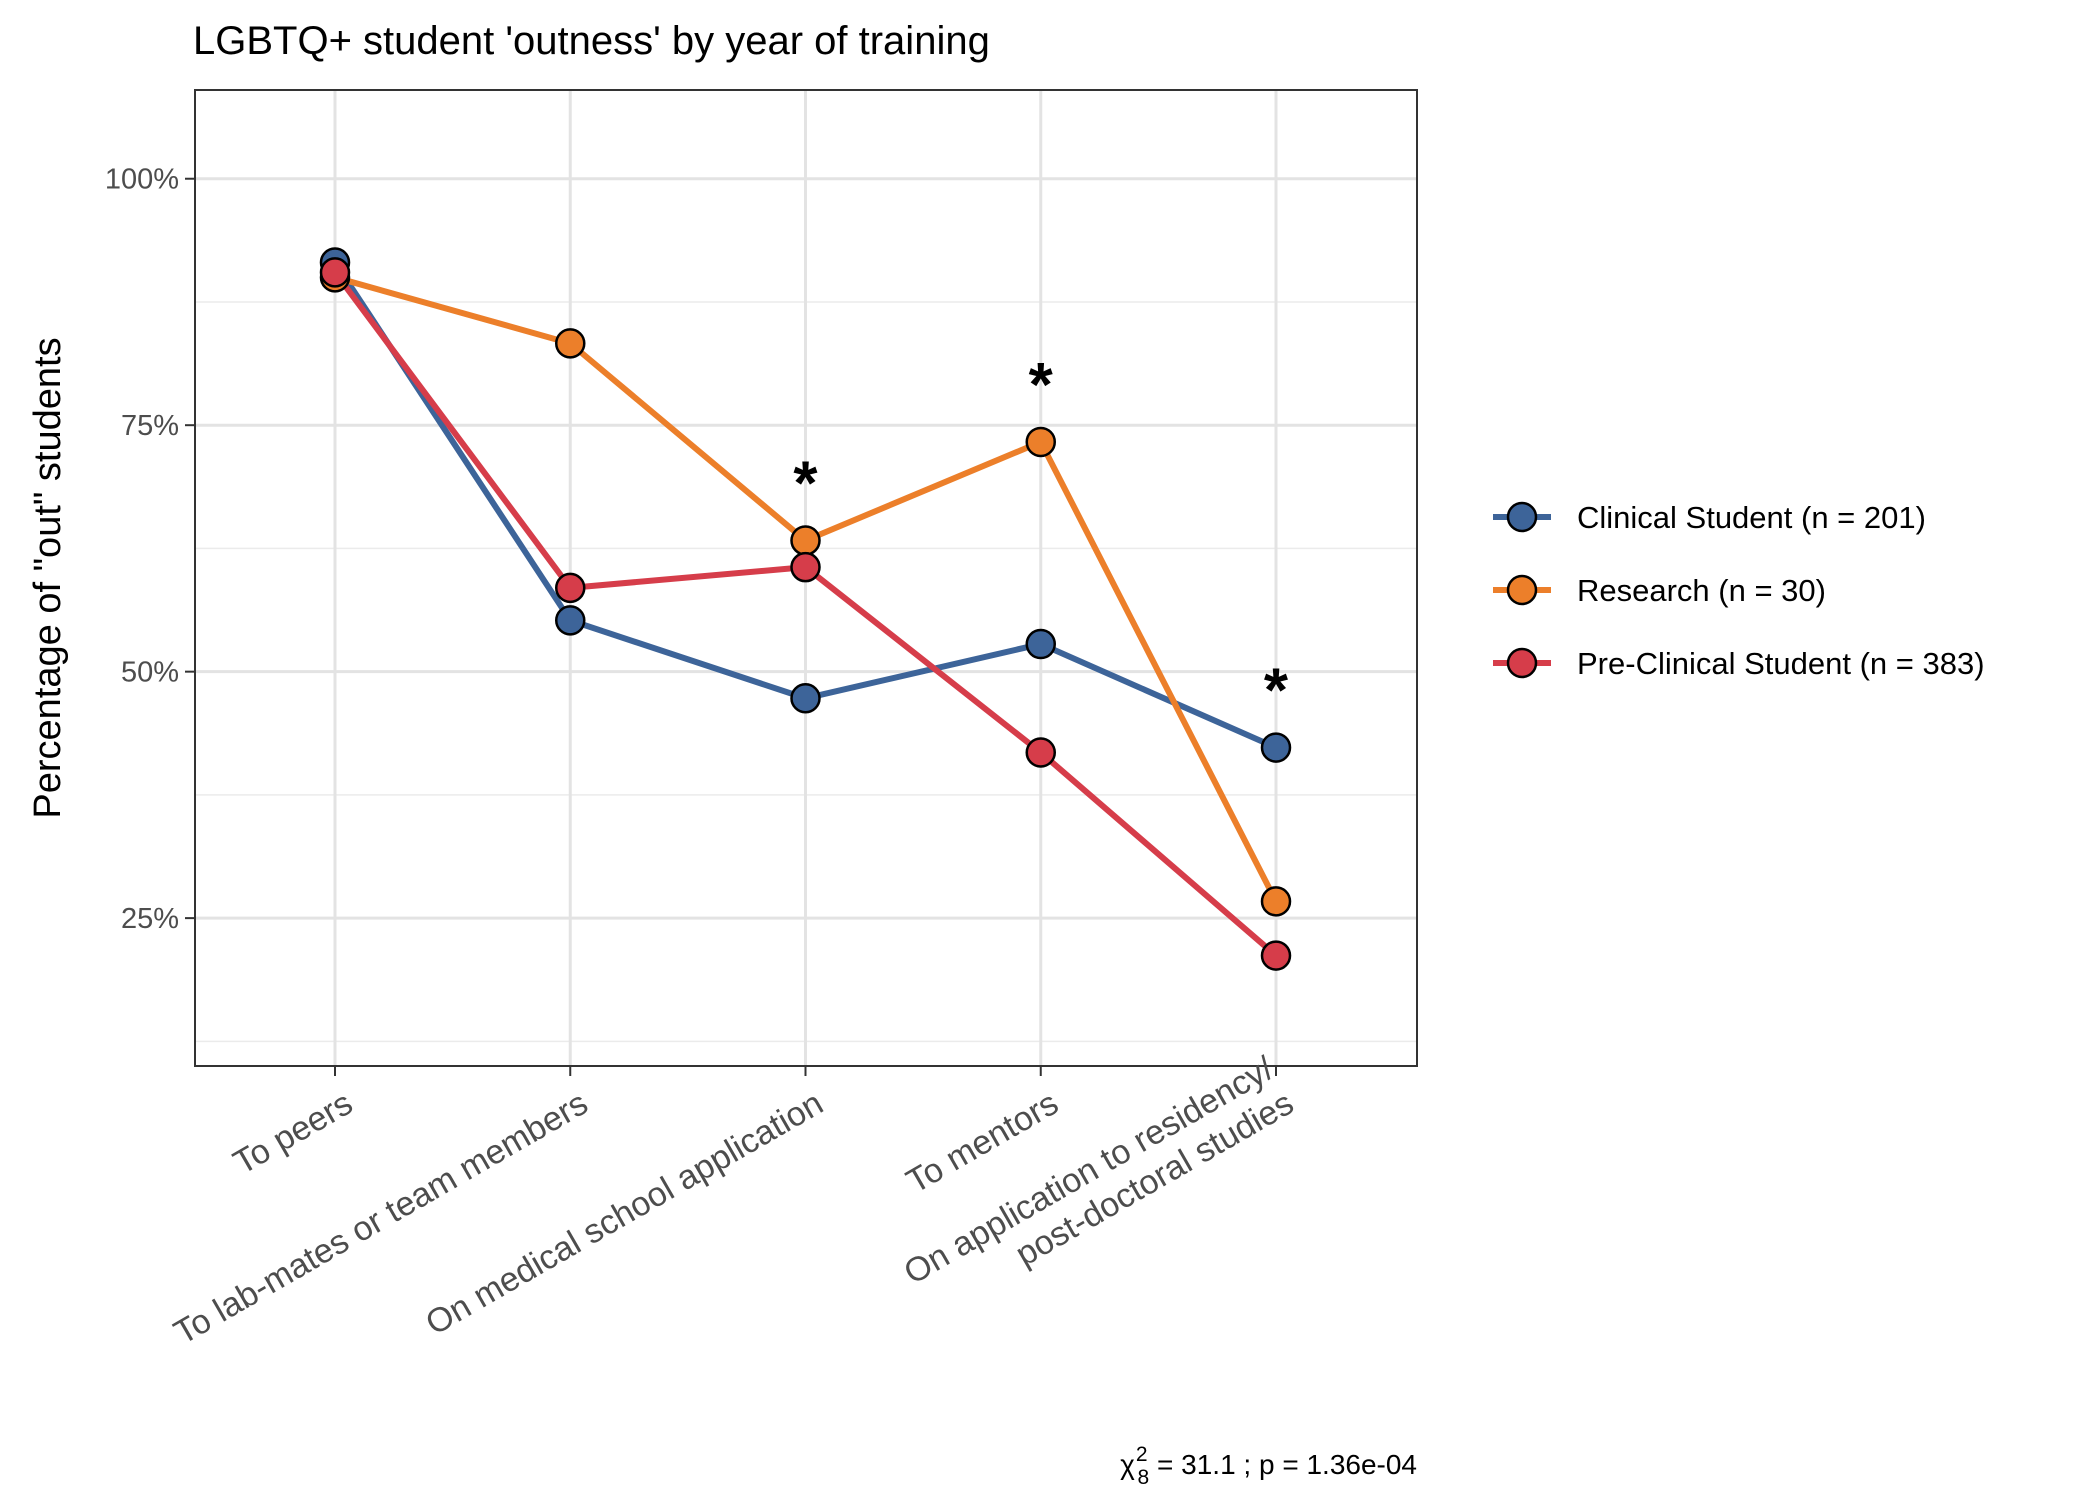  I want to click on x-tick-label-line: To peers, so click(293, 1133).